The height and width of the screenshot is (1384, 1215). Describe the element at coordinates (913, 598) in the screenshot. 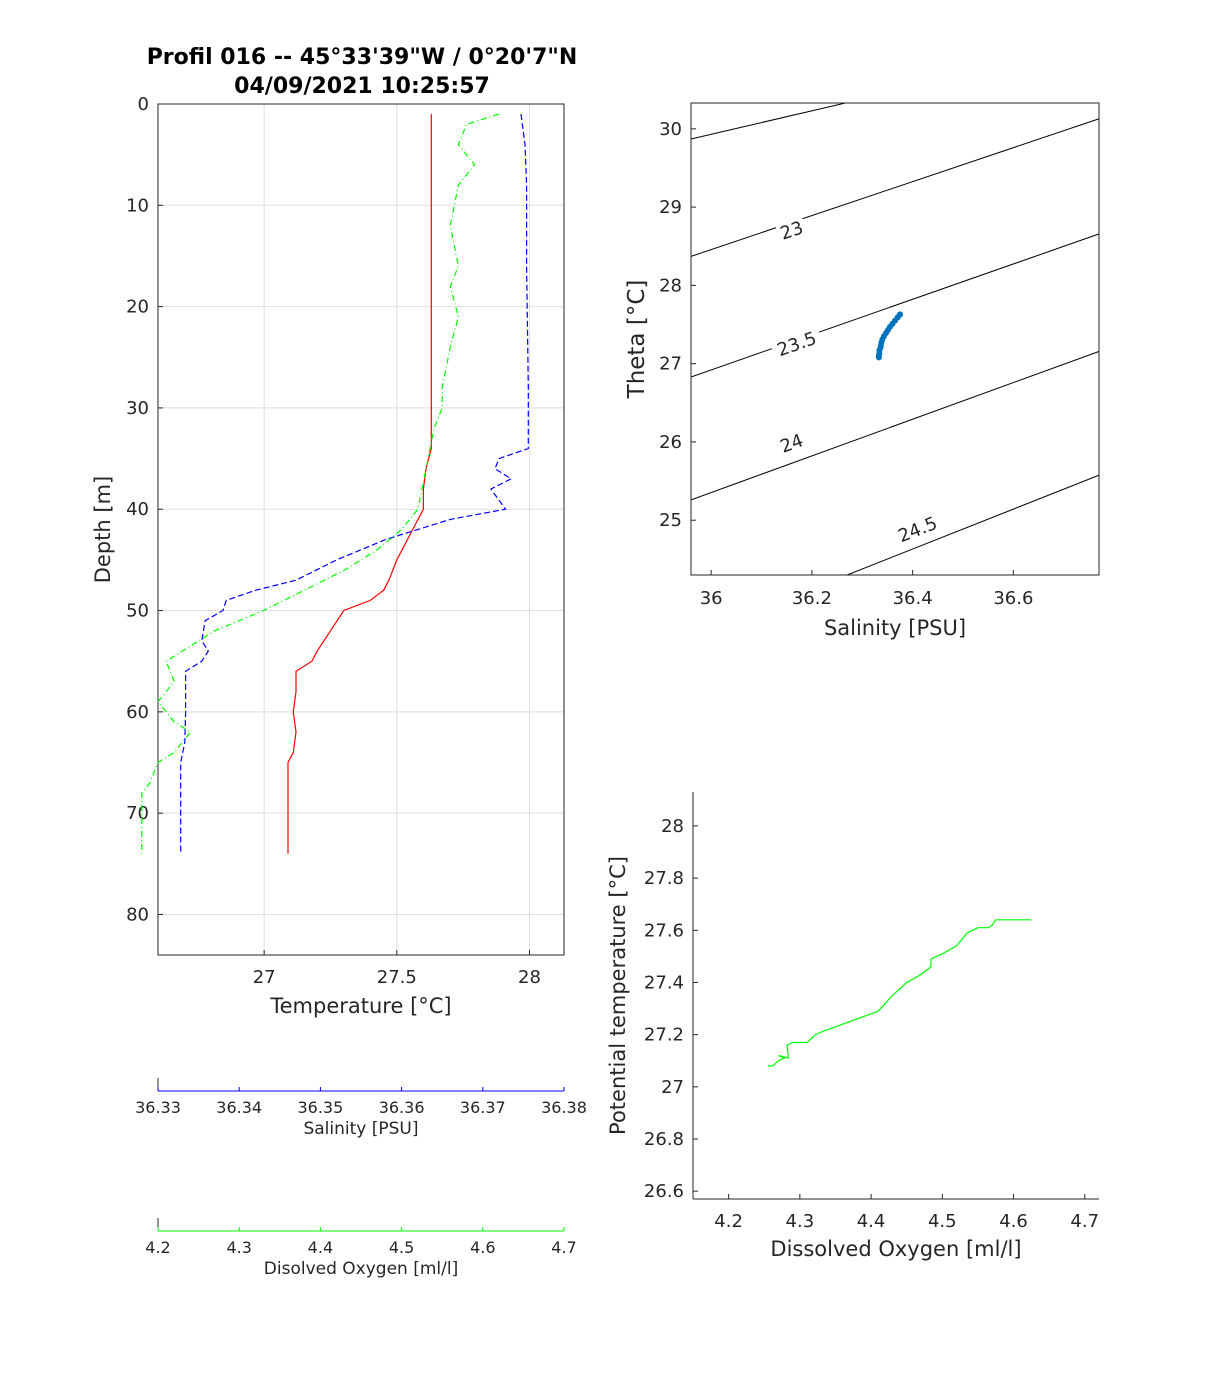

I see `ts-x-tick-label: 36.4` at that location.